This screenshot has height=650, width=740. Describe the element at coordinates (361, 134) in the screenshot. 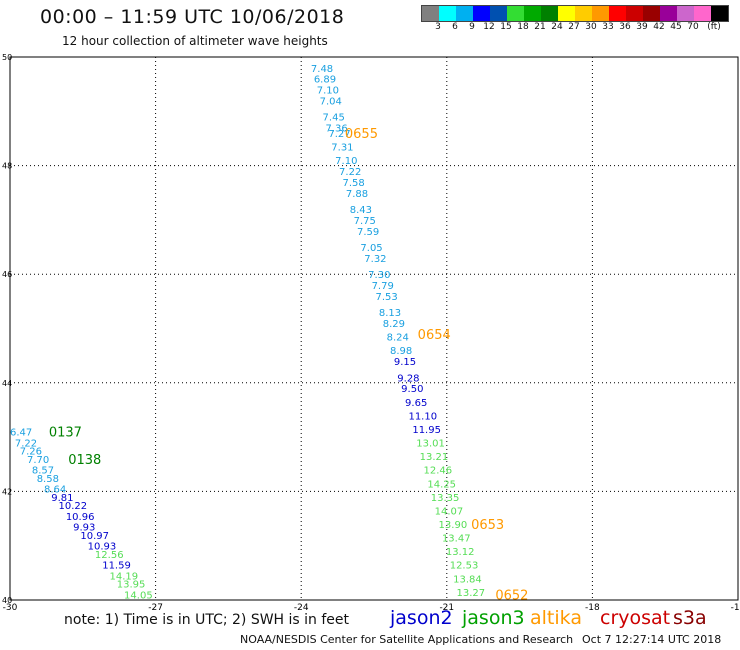

I see `pass-time-label: 0655` at that location.